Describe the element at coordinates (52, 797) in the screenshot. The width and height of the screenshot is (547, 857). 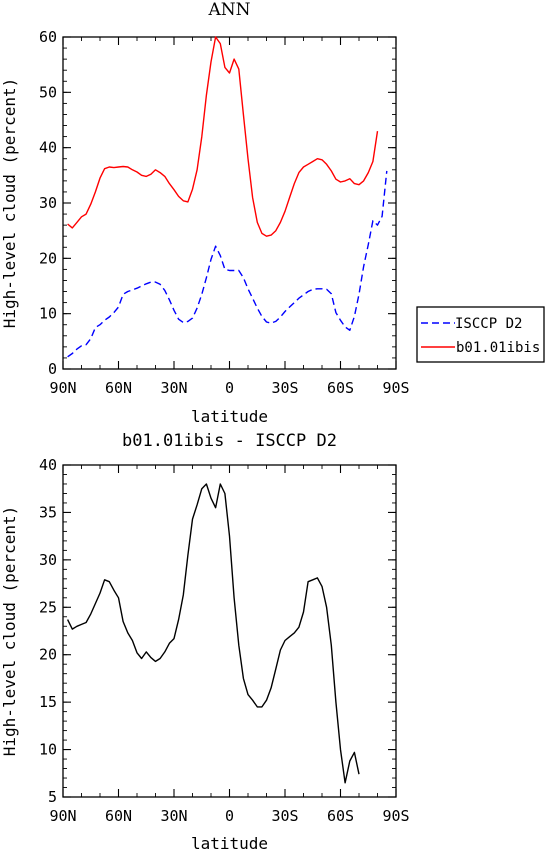
I see `y-tick-label: 5` at that location.